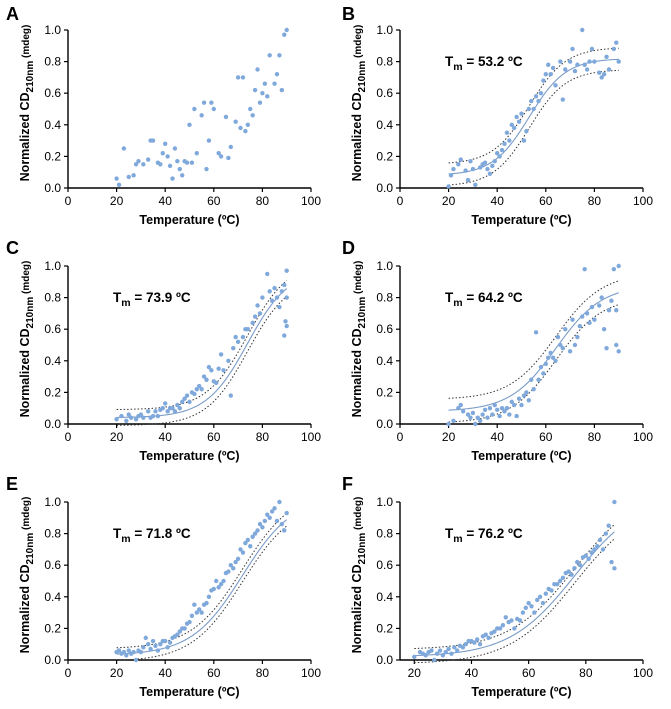 The height and width of the screenshot is (709, 671). Describe the element at coordinates (643, 673) in the screenshot. I see `x-tick-label-f: 100` at that location.